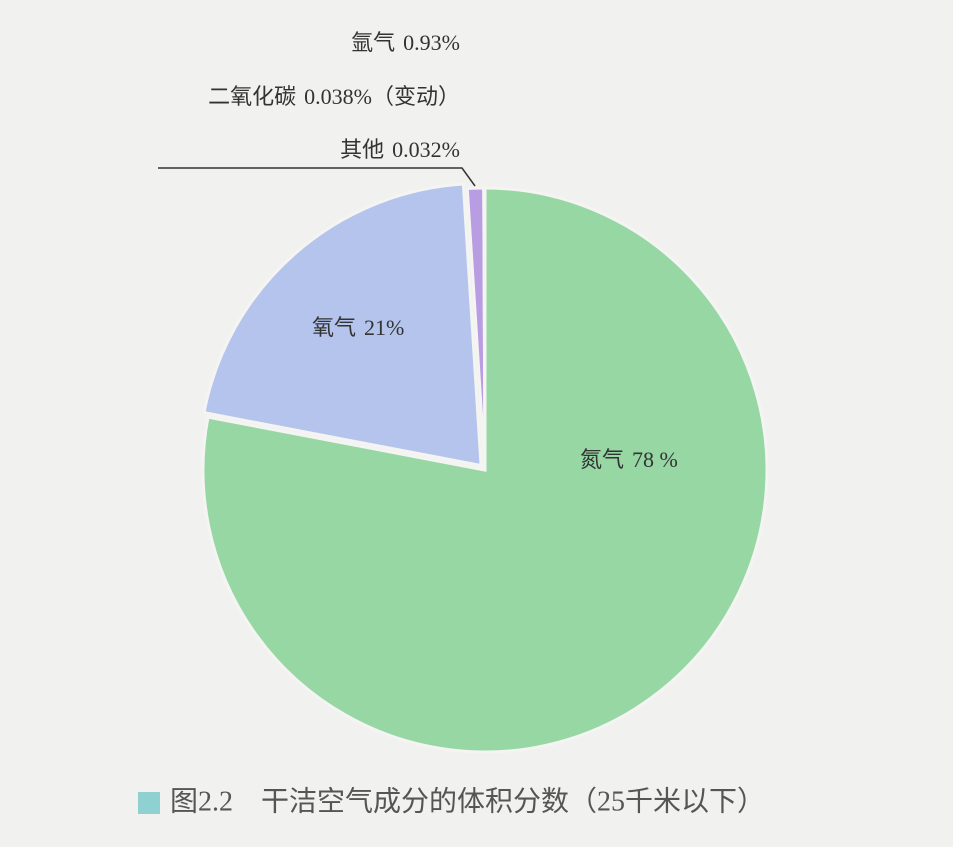 This screenshot has width=953, height=847. Describe the element at coordinates (655, 459) in the screenshot. I see `value-label: 78 %` at that location.